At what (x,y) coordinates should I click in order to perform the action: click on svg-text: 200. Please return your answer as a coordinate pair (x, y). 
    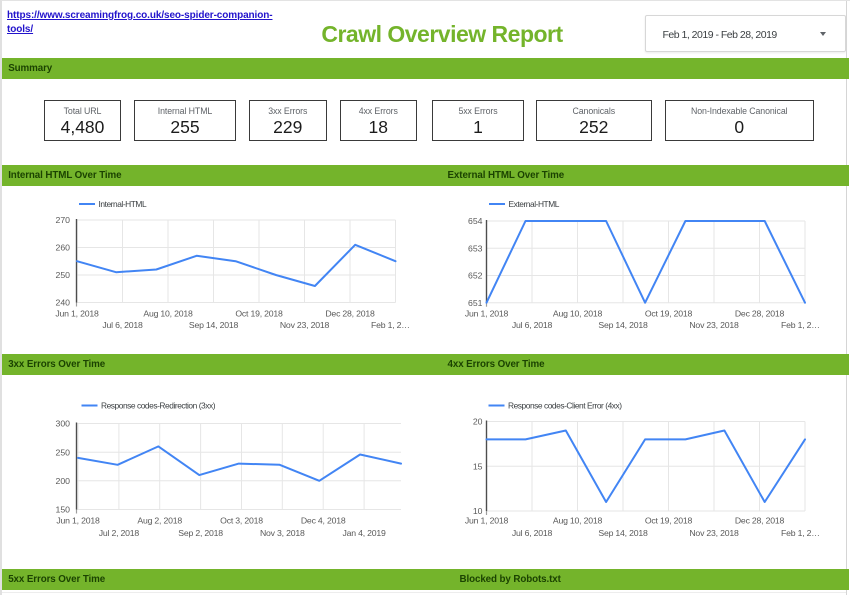
    Looking at the image, I should click on (63, 481).